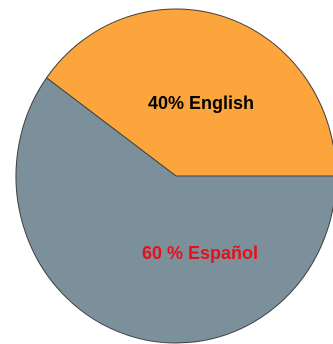 This screenshot has height=344, width=333. I want to click on slice-label-espanol: 60 % Español, so click(200, 253).